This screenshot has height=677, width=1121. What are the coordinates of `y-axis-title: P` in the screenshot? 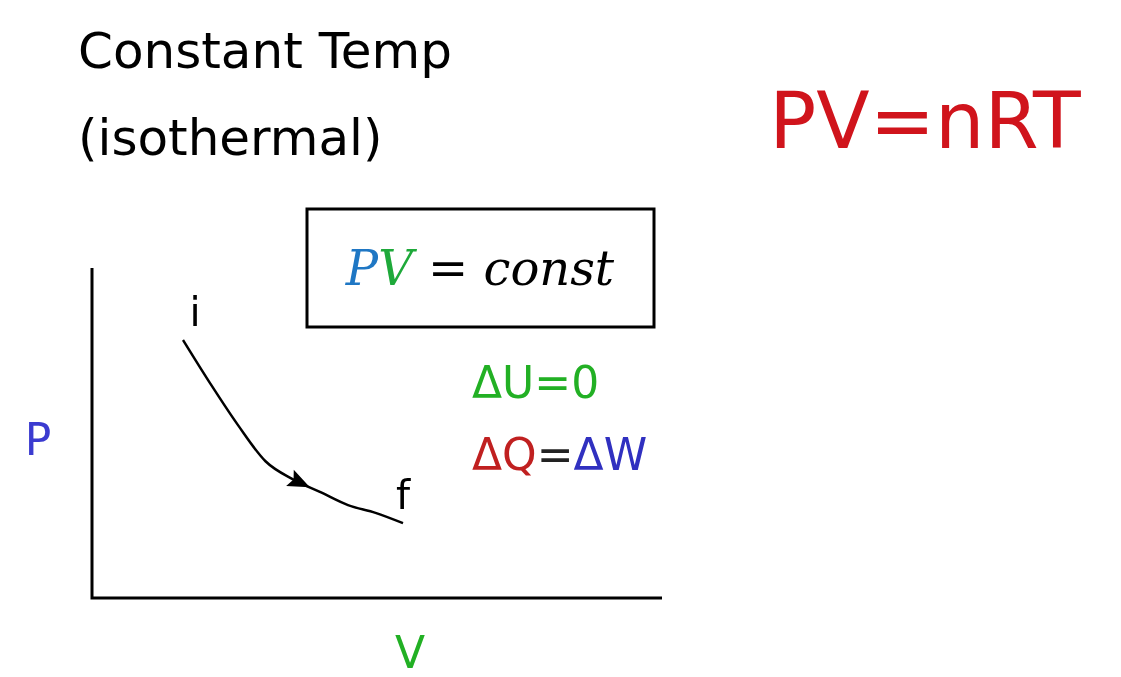 It's located at (38, 439).